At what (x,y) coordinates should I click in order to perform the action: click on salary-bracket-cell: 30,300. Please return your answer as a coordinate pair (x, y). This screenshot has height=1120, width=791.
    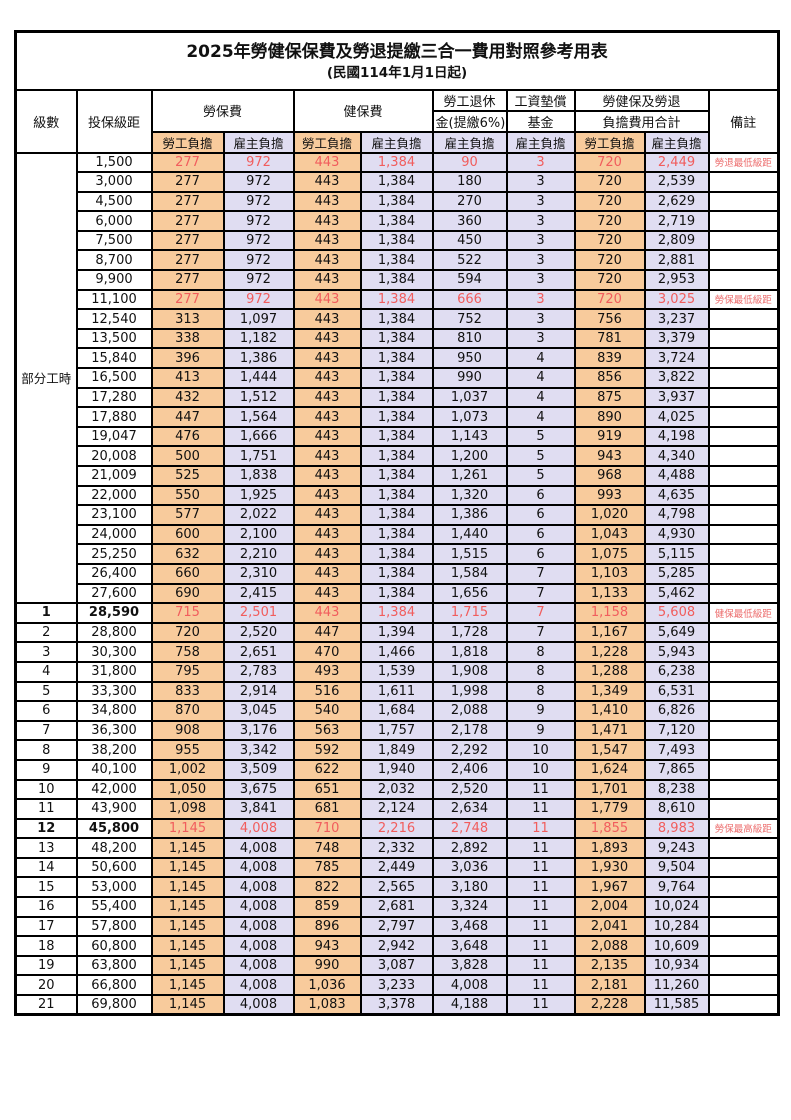
    Looking at the image, I should click on (114, 652).